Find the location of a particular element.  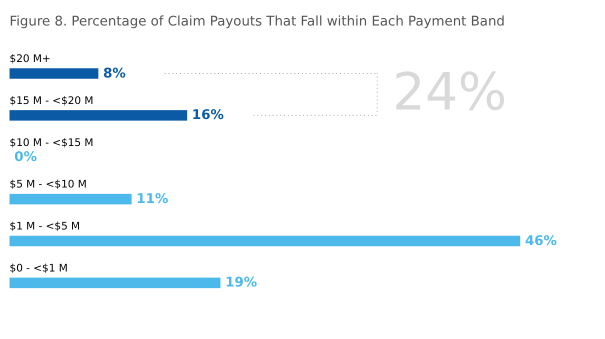

data-label: 46% is located at coordinates (540, 241).